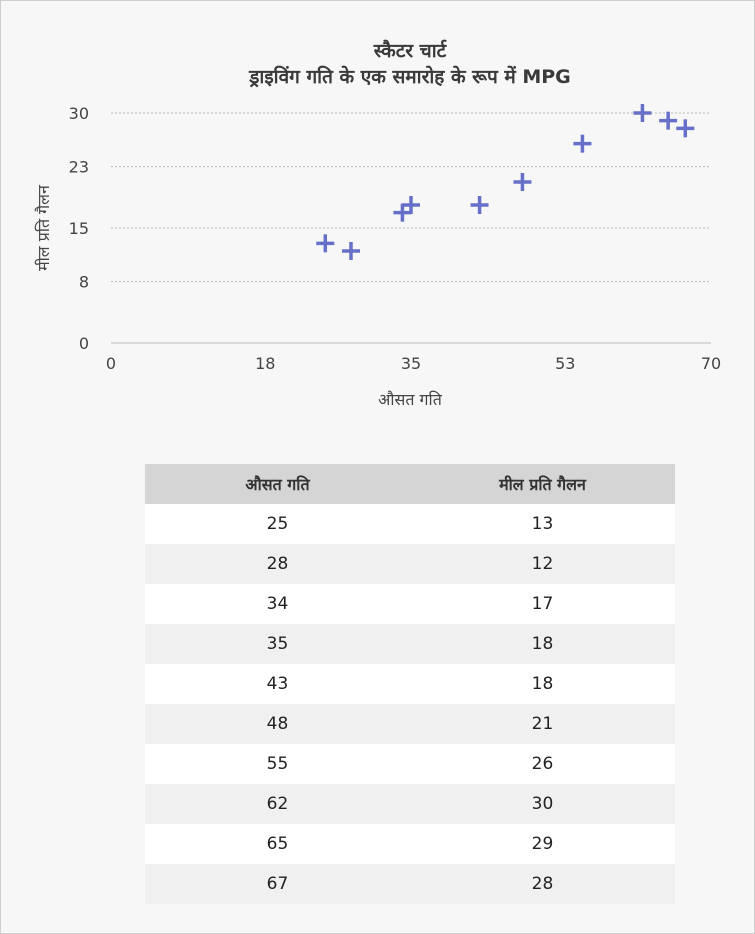 The width and height of the screenshot is (755, 934). I want to click on y-tick-label: 23, so click(79, 167).